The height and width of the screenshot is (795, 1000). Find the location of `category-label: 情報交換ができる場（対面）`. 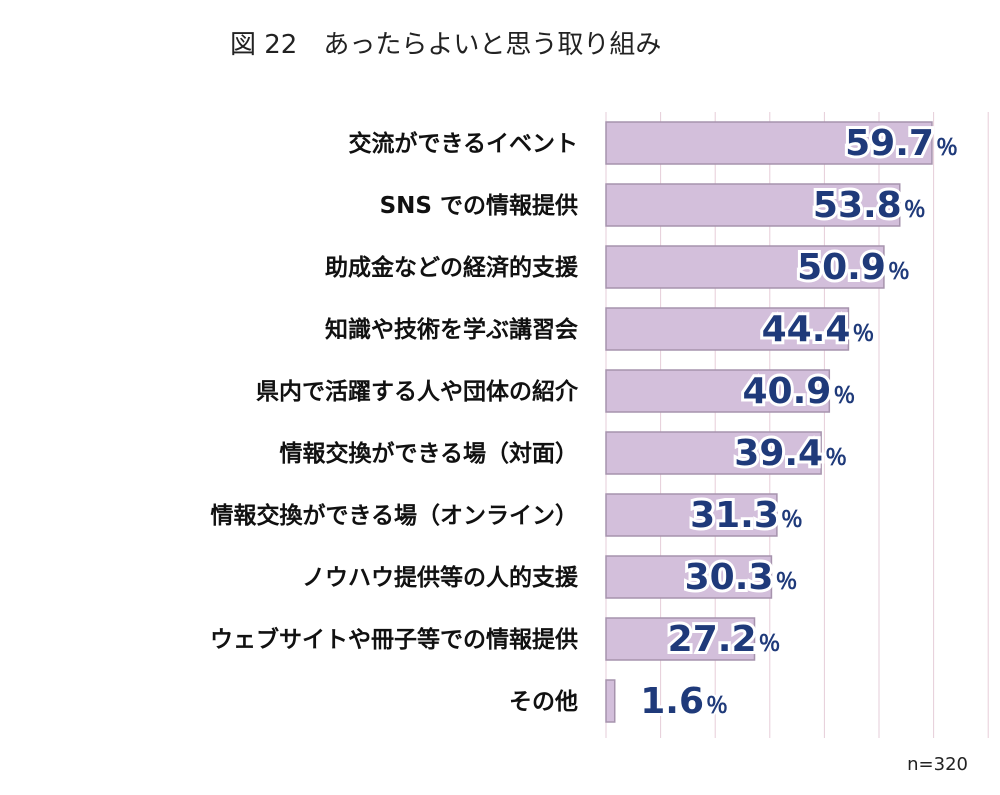

category-label: 情報交換ができる場（対面） is located at coordinates (428, 453).